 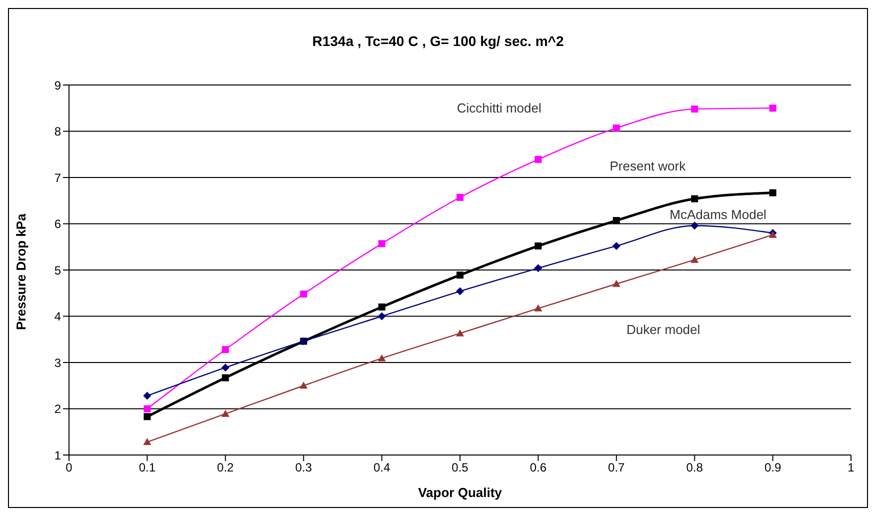 What do you see at coordinates (617, 467) in the screenshot?
I see `x-tick-label: 0.7` at bounding box center [617, 467].